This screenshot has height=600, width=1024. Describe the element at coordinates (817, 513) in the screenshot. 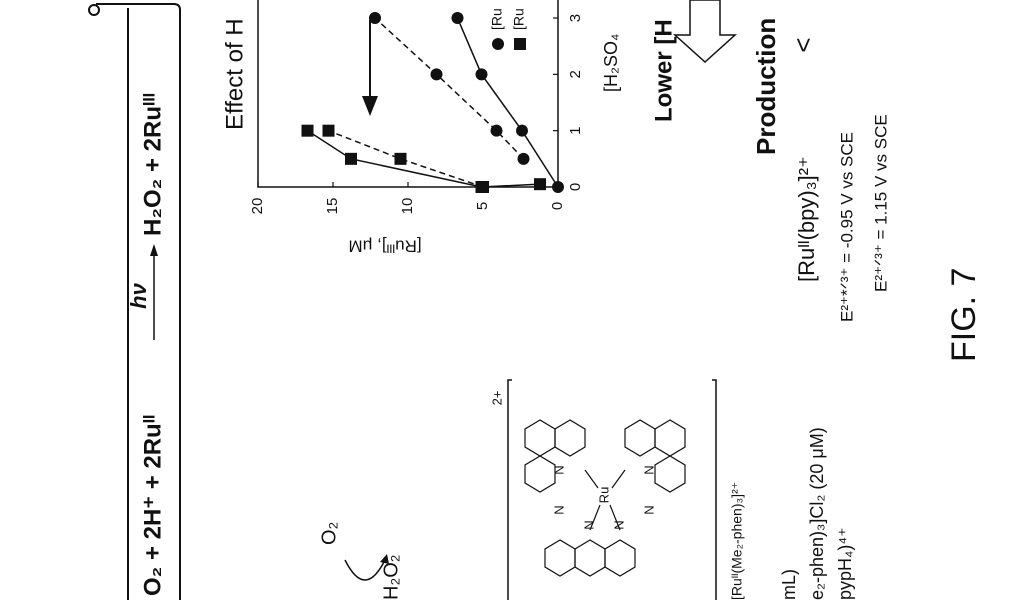

I see `condition-text: e₂-phen)₃]Cl₂ (20 μM)` at that location.